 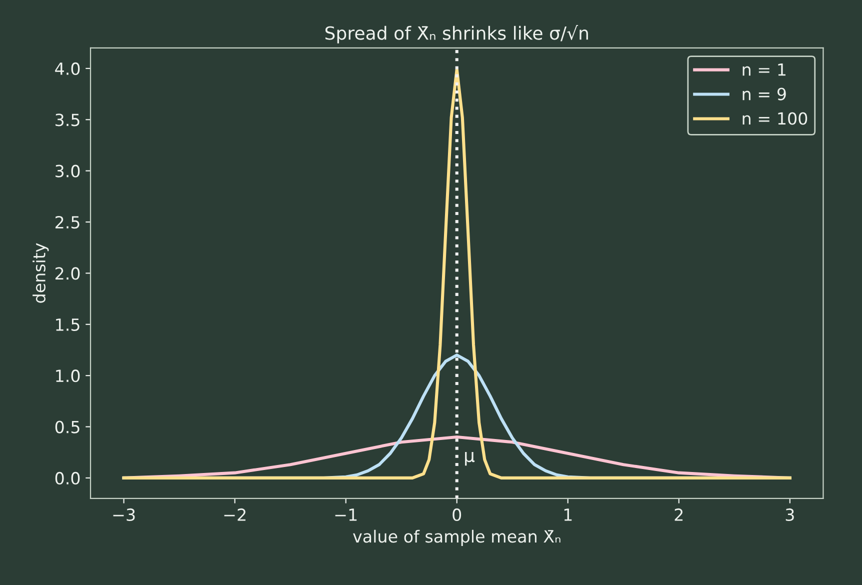 I want to click on legend-label: n = 100, so click(x=775, y=118).